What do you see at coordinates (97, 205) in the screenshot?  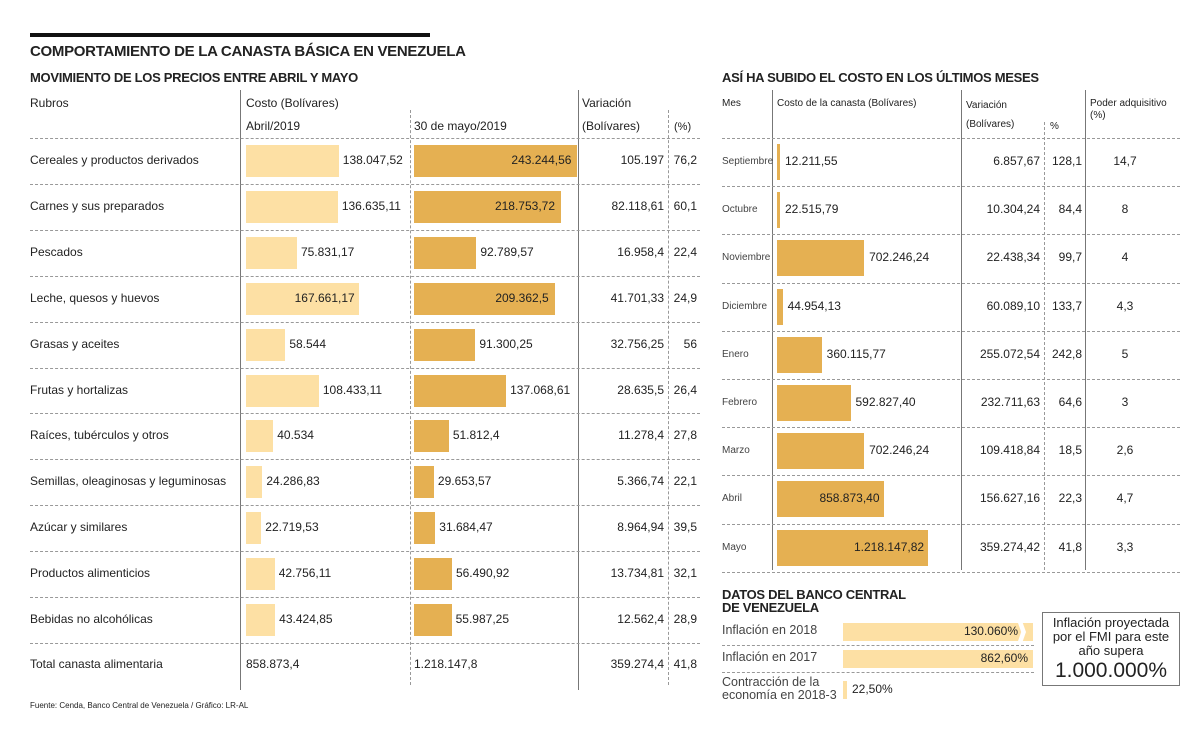 I see `rubro-label: Carnes y sus preparados` at bounding box center [97, 205].